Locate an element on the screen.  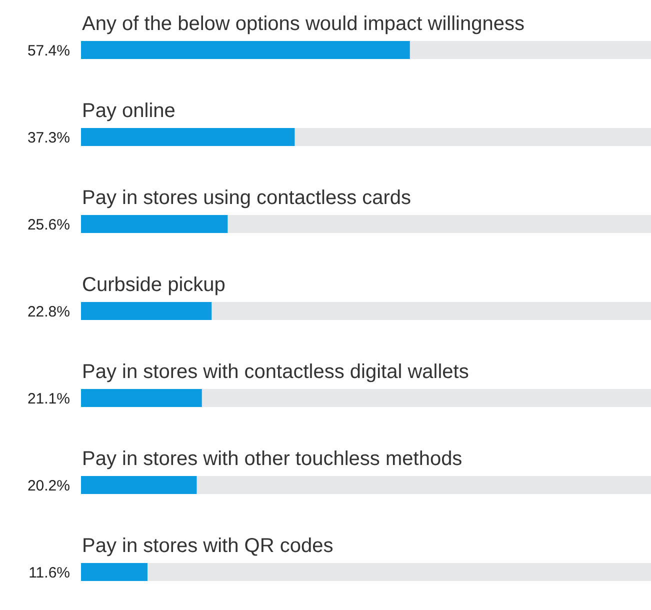
y-tick-label: Pay in stores using contactless cards is located at coordinates (247, 198).